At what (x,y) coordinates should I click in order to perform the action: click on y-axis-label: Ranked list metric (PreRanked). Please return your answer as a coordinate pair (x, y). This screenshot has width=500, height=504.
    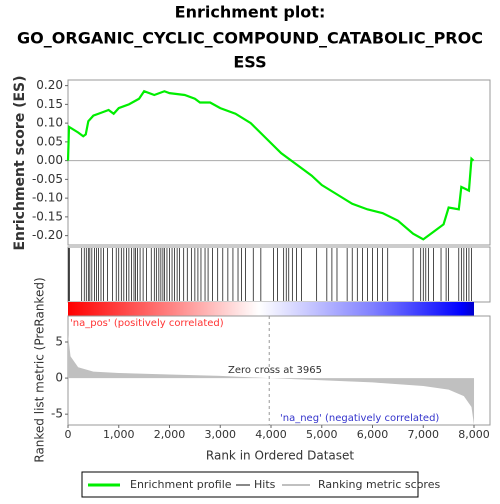
    Looking at the image, I should click on (40, 369).